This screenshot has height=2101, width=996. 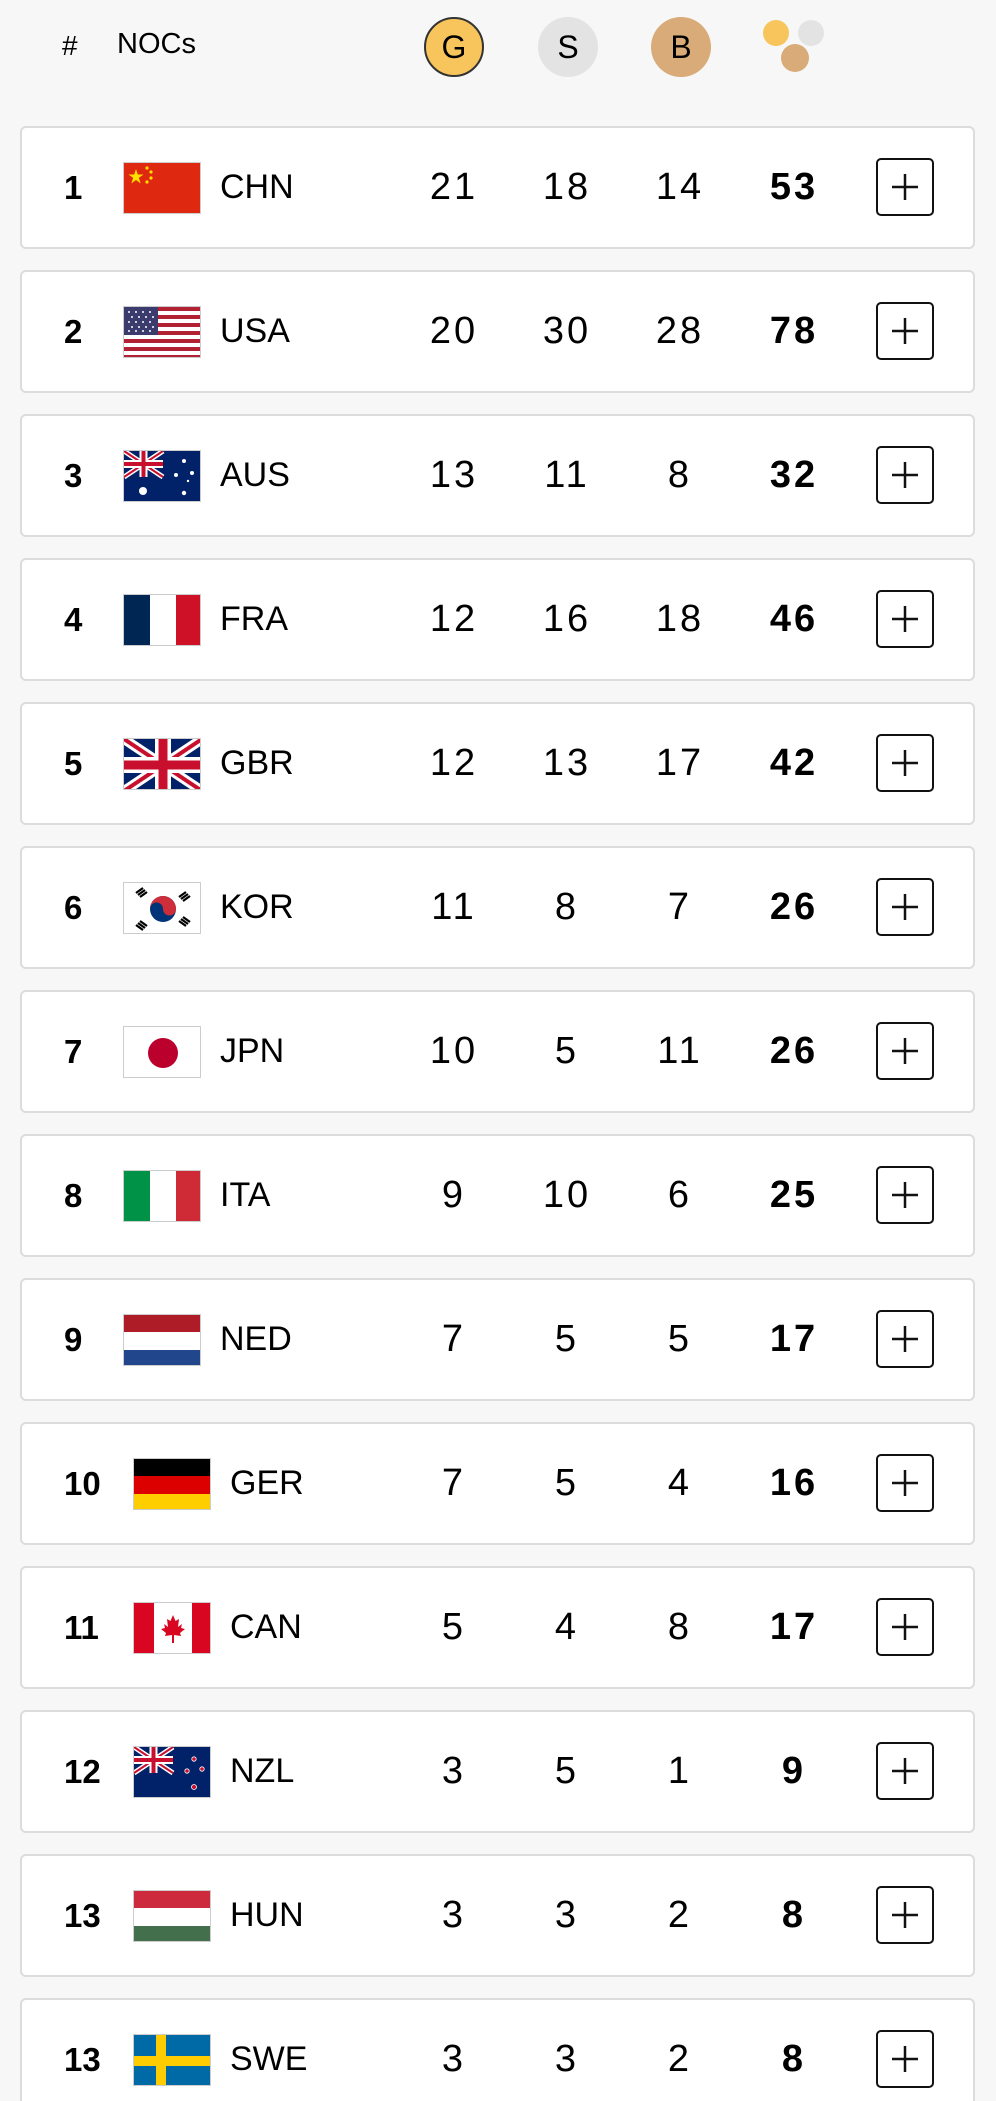 I want to click on total-medals-icon, so click(x=796, y=48).